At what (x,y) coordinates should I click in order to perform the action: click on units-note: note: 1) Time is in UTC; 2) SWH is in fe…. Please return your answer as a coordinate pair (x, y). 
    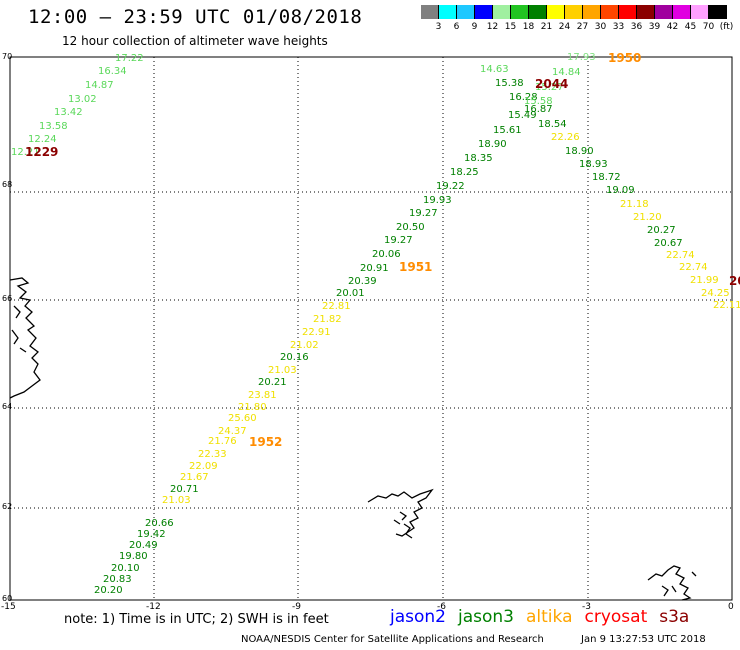
    Looking at the image, I should click on (196, 619).